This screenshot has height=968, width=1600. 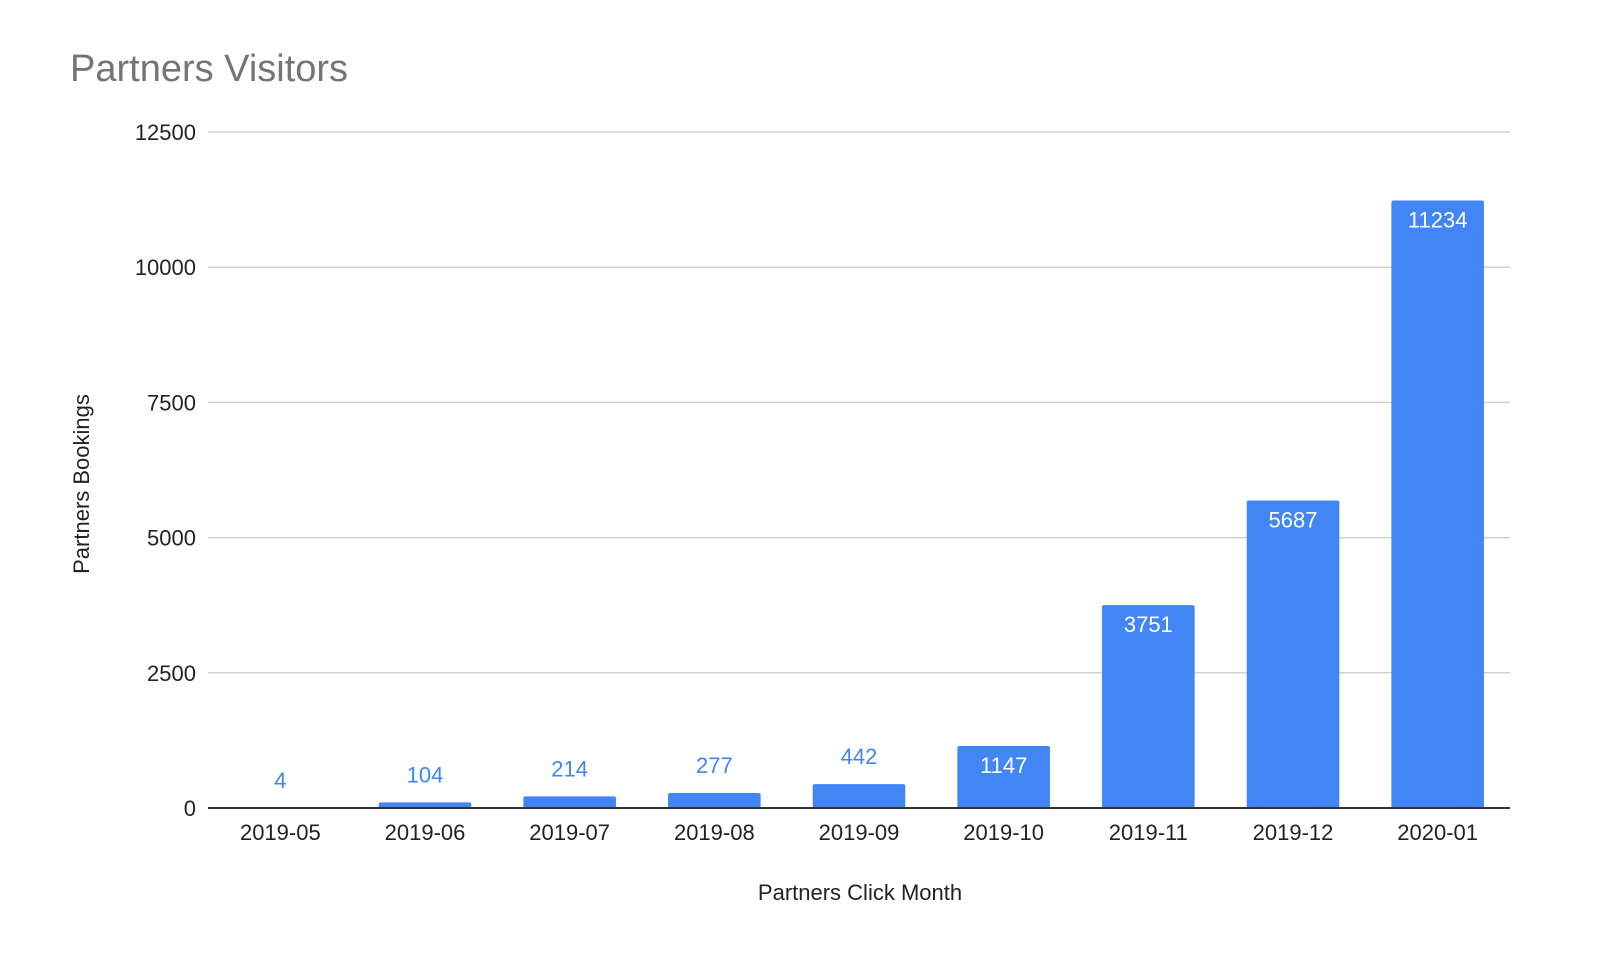 What do you see at coordinates (280, 832) in the screenshot?
I see `x-tick-label: 2019-05` at bounding box center [280, 832].